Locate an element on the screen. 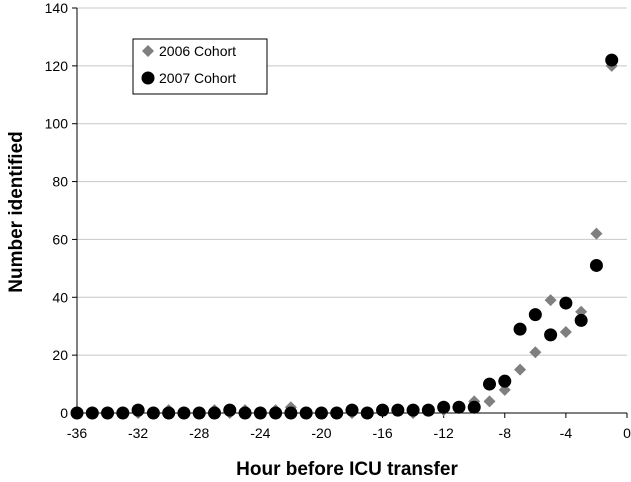 This screenshot has width=631, height=482. y-tick-label-2: 40 is located at coordinates (60, 297).